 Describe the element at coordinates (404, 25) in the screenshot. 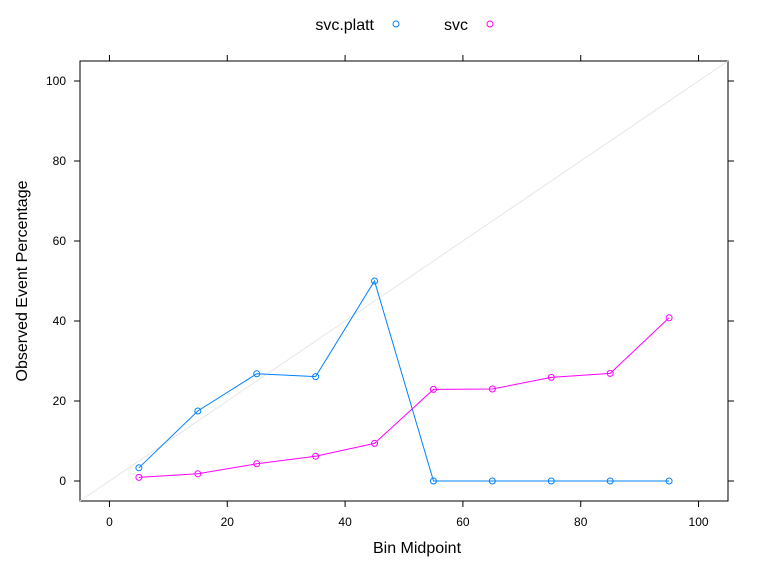

I see `legend: svc.platt svc` at that location.